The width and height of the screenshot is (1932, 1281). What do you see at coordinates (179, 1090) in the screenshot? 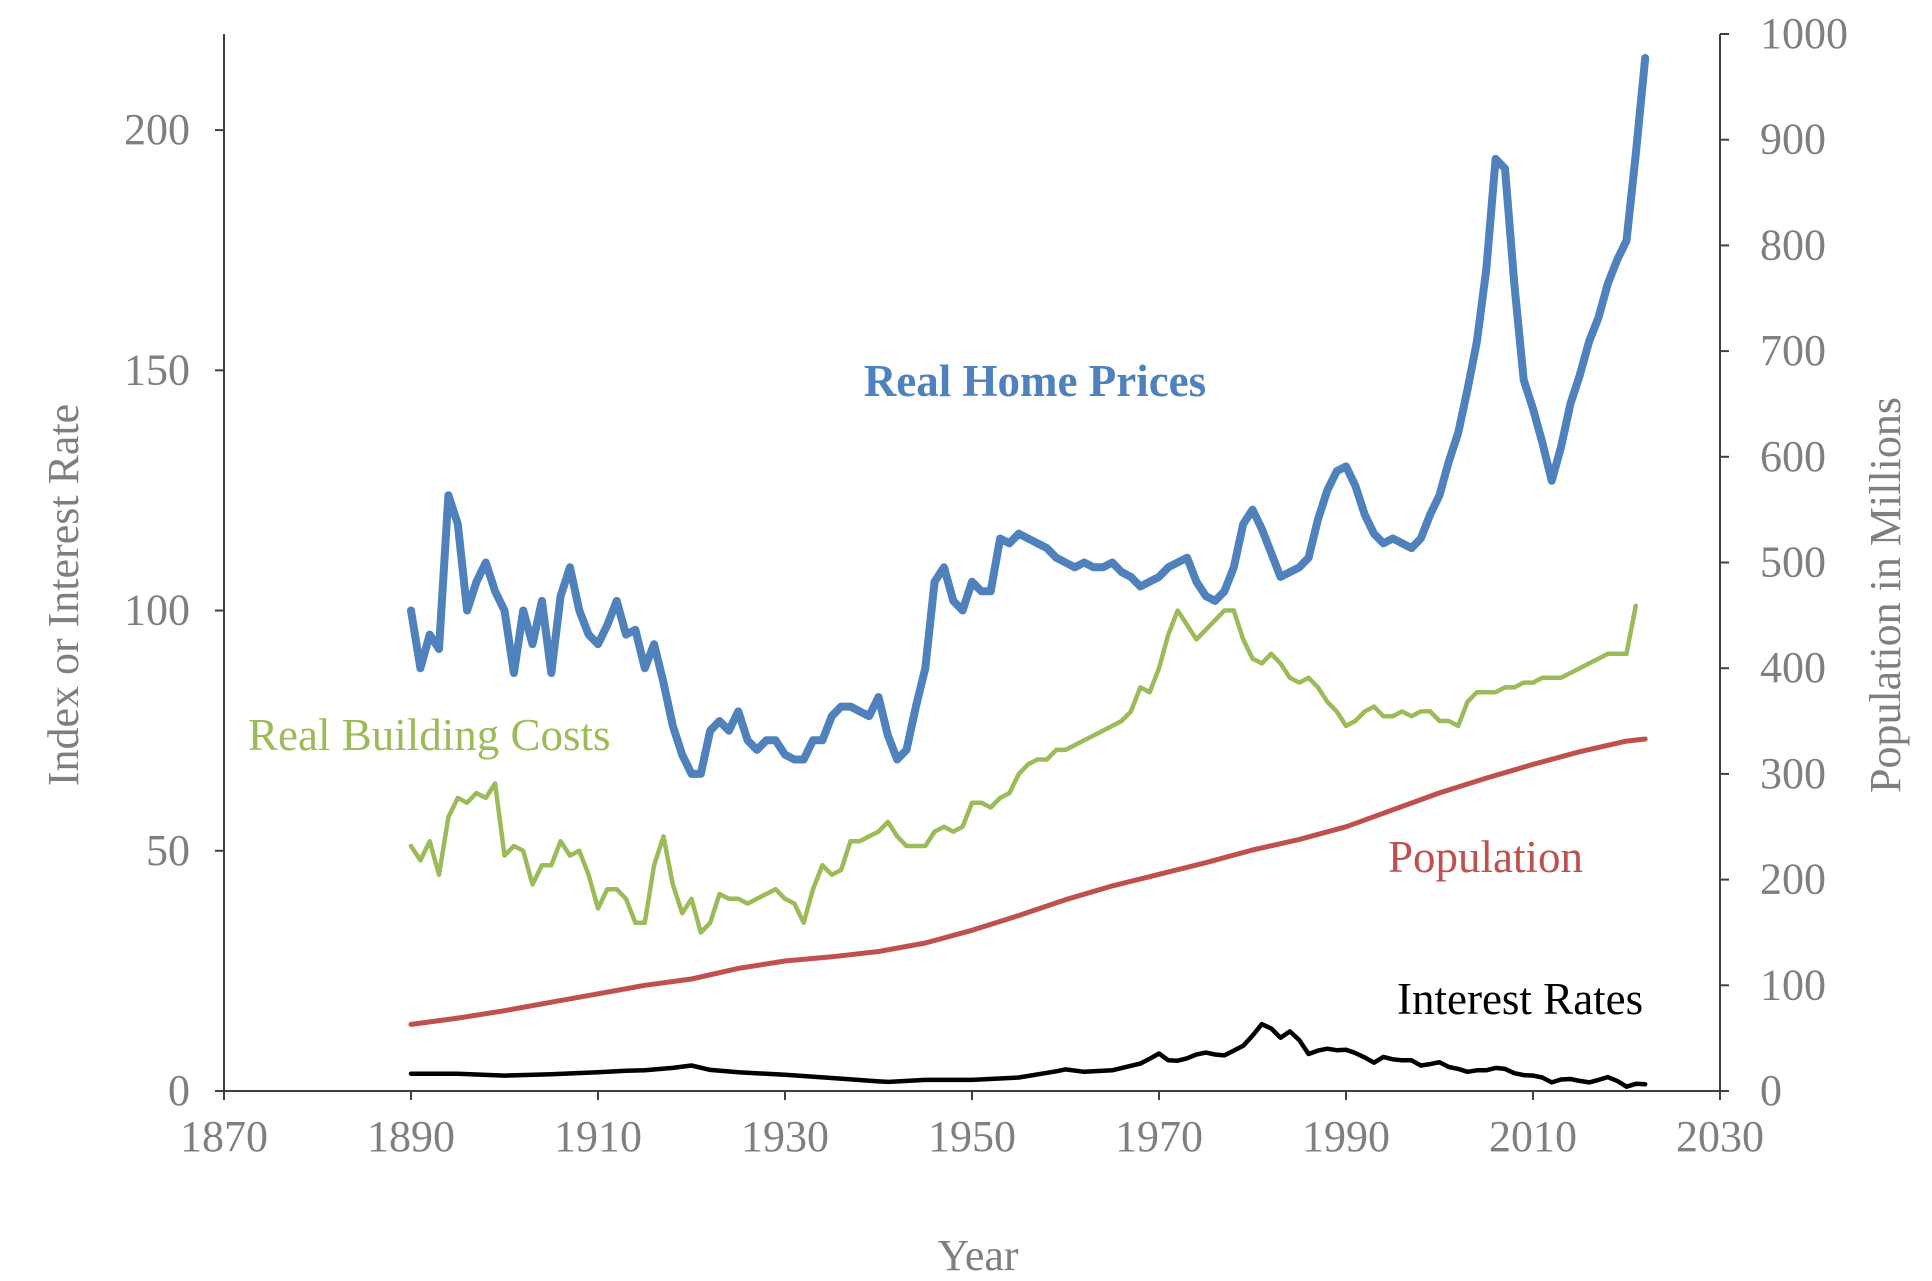
I see `y-tick-label: 0` at bounding box center [179, 1090].